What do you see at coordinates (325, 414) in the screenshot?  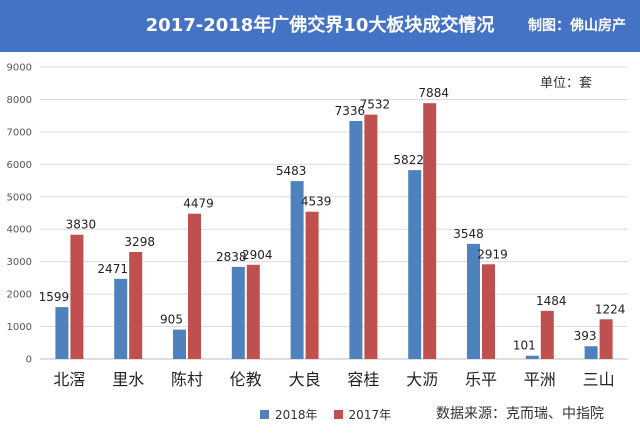 I see `legend: 2018年 2017年` at bounding box center [325, 414].